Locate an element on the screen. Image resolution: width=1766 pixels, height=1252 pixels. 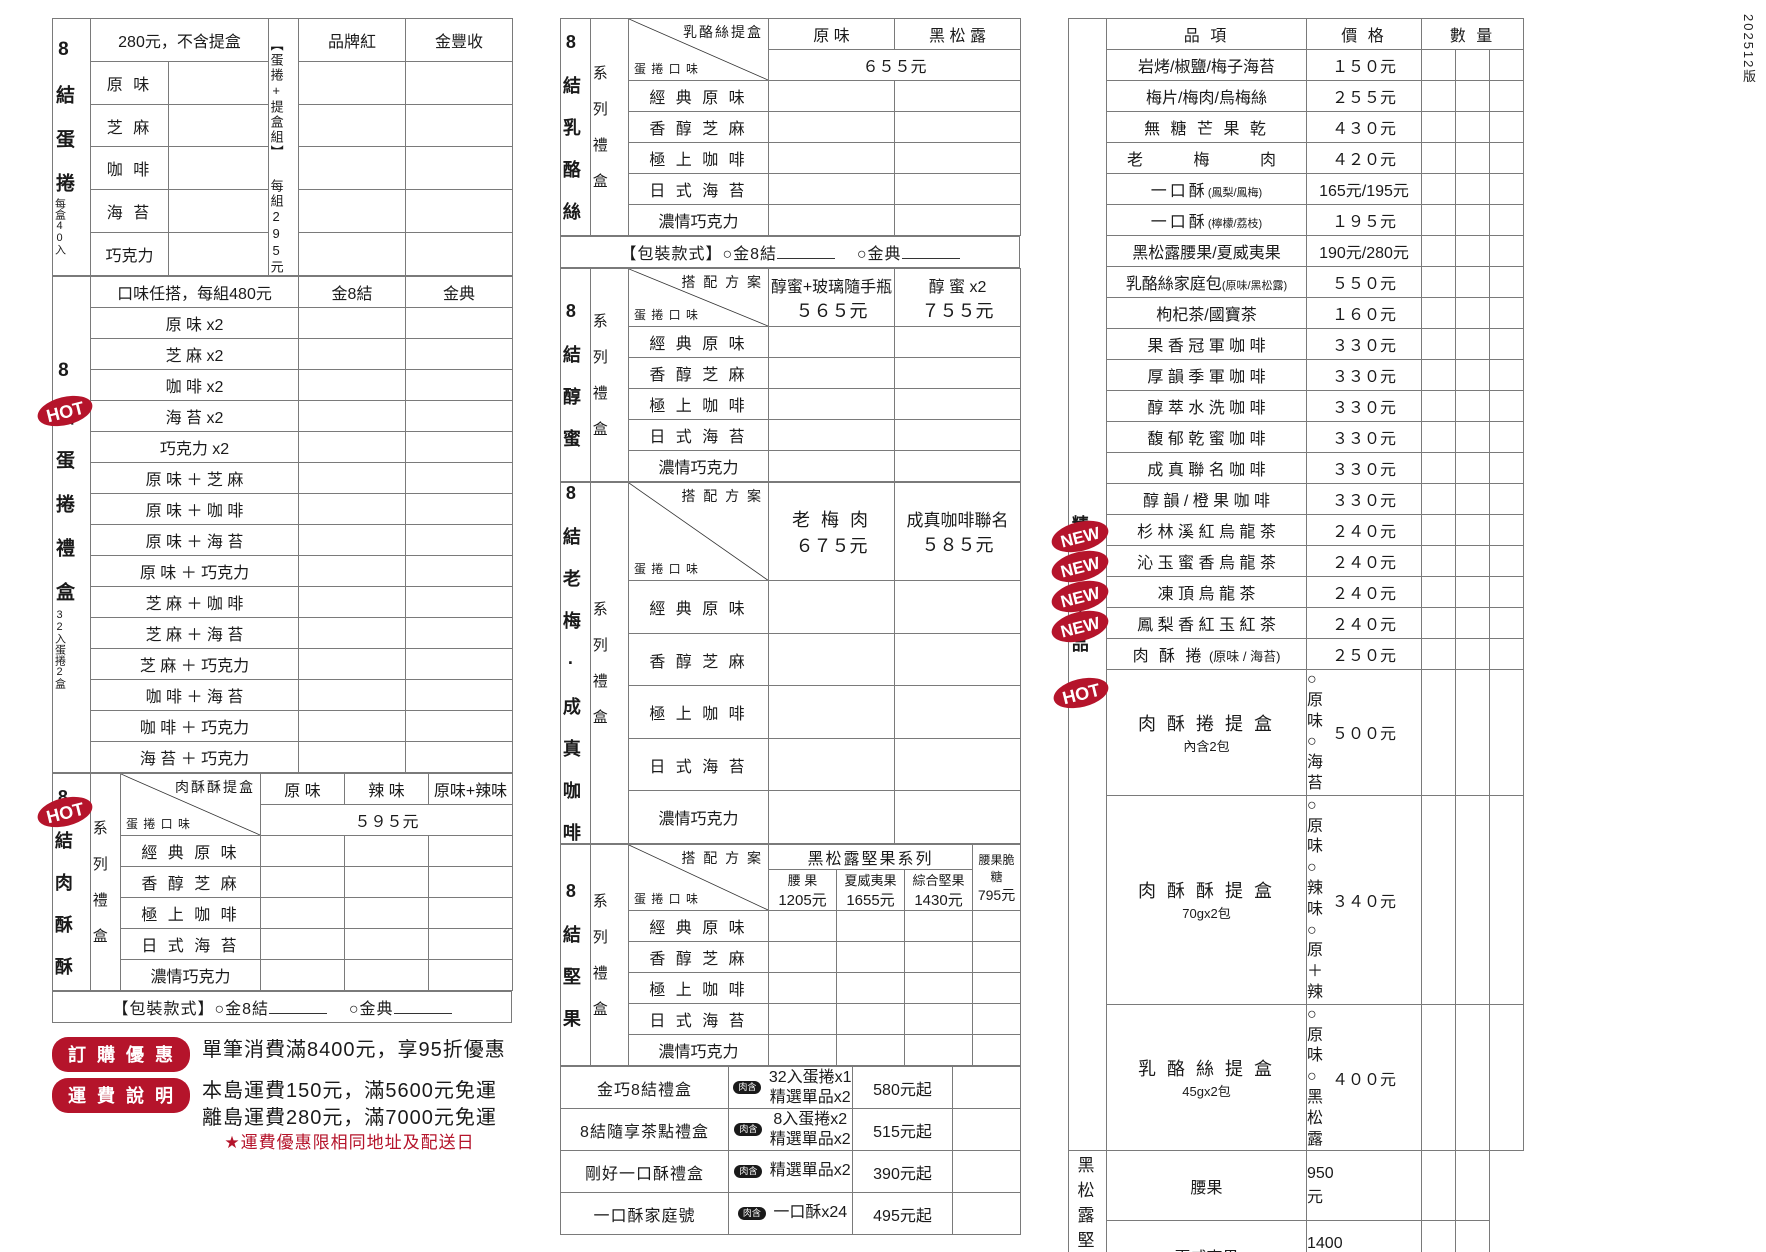
cheese-package-opt2: ○金典 is located at coordinates (879, 254).